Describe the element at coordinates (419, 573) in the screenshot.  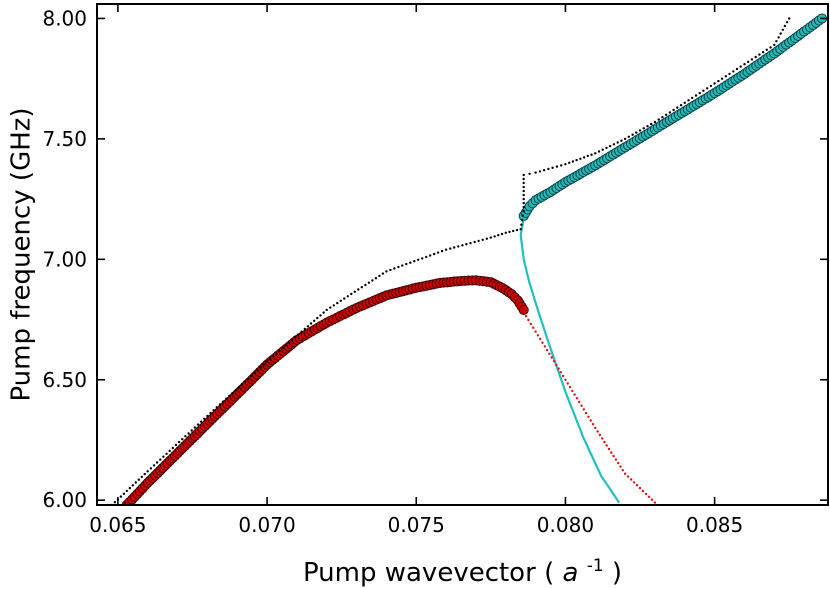
I see `x-axis-label-text: Pump wavevector` at that location.